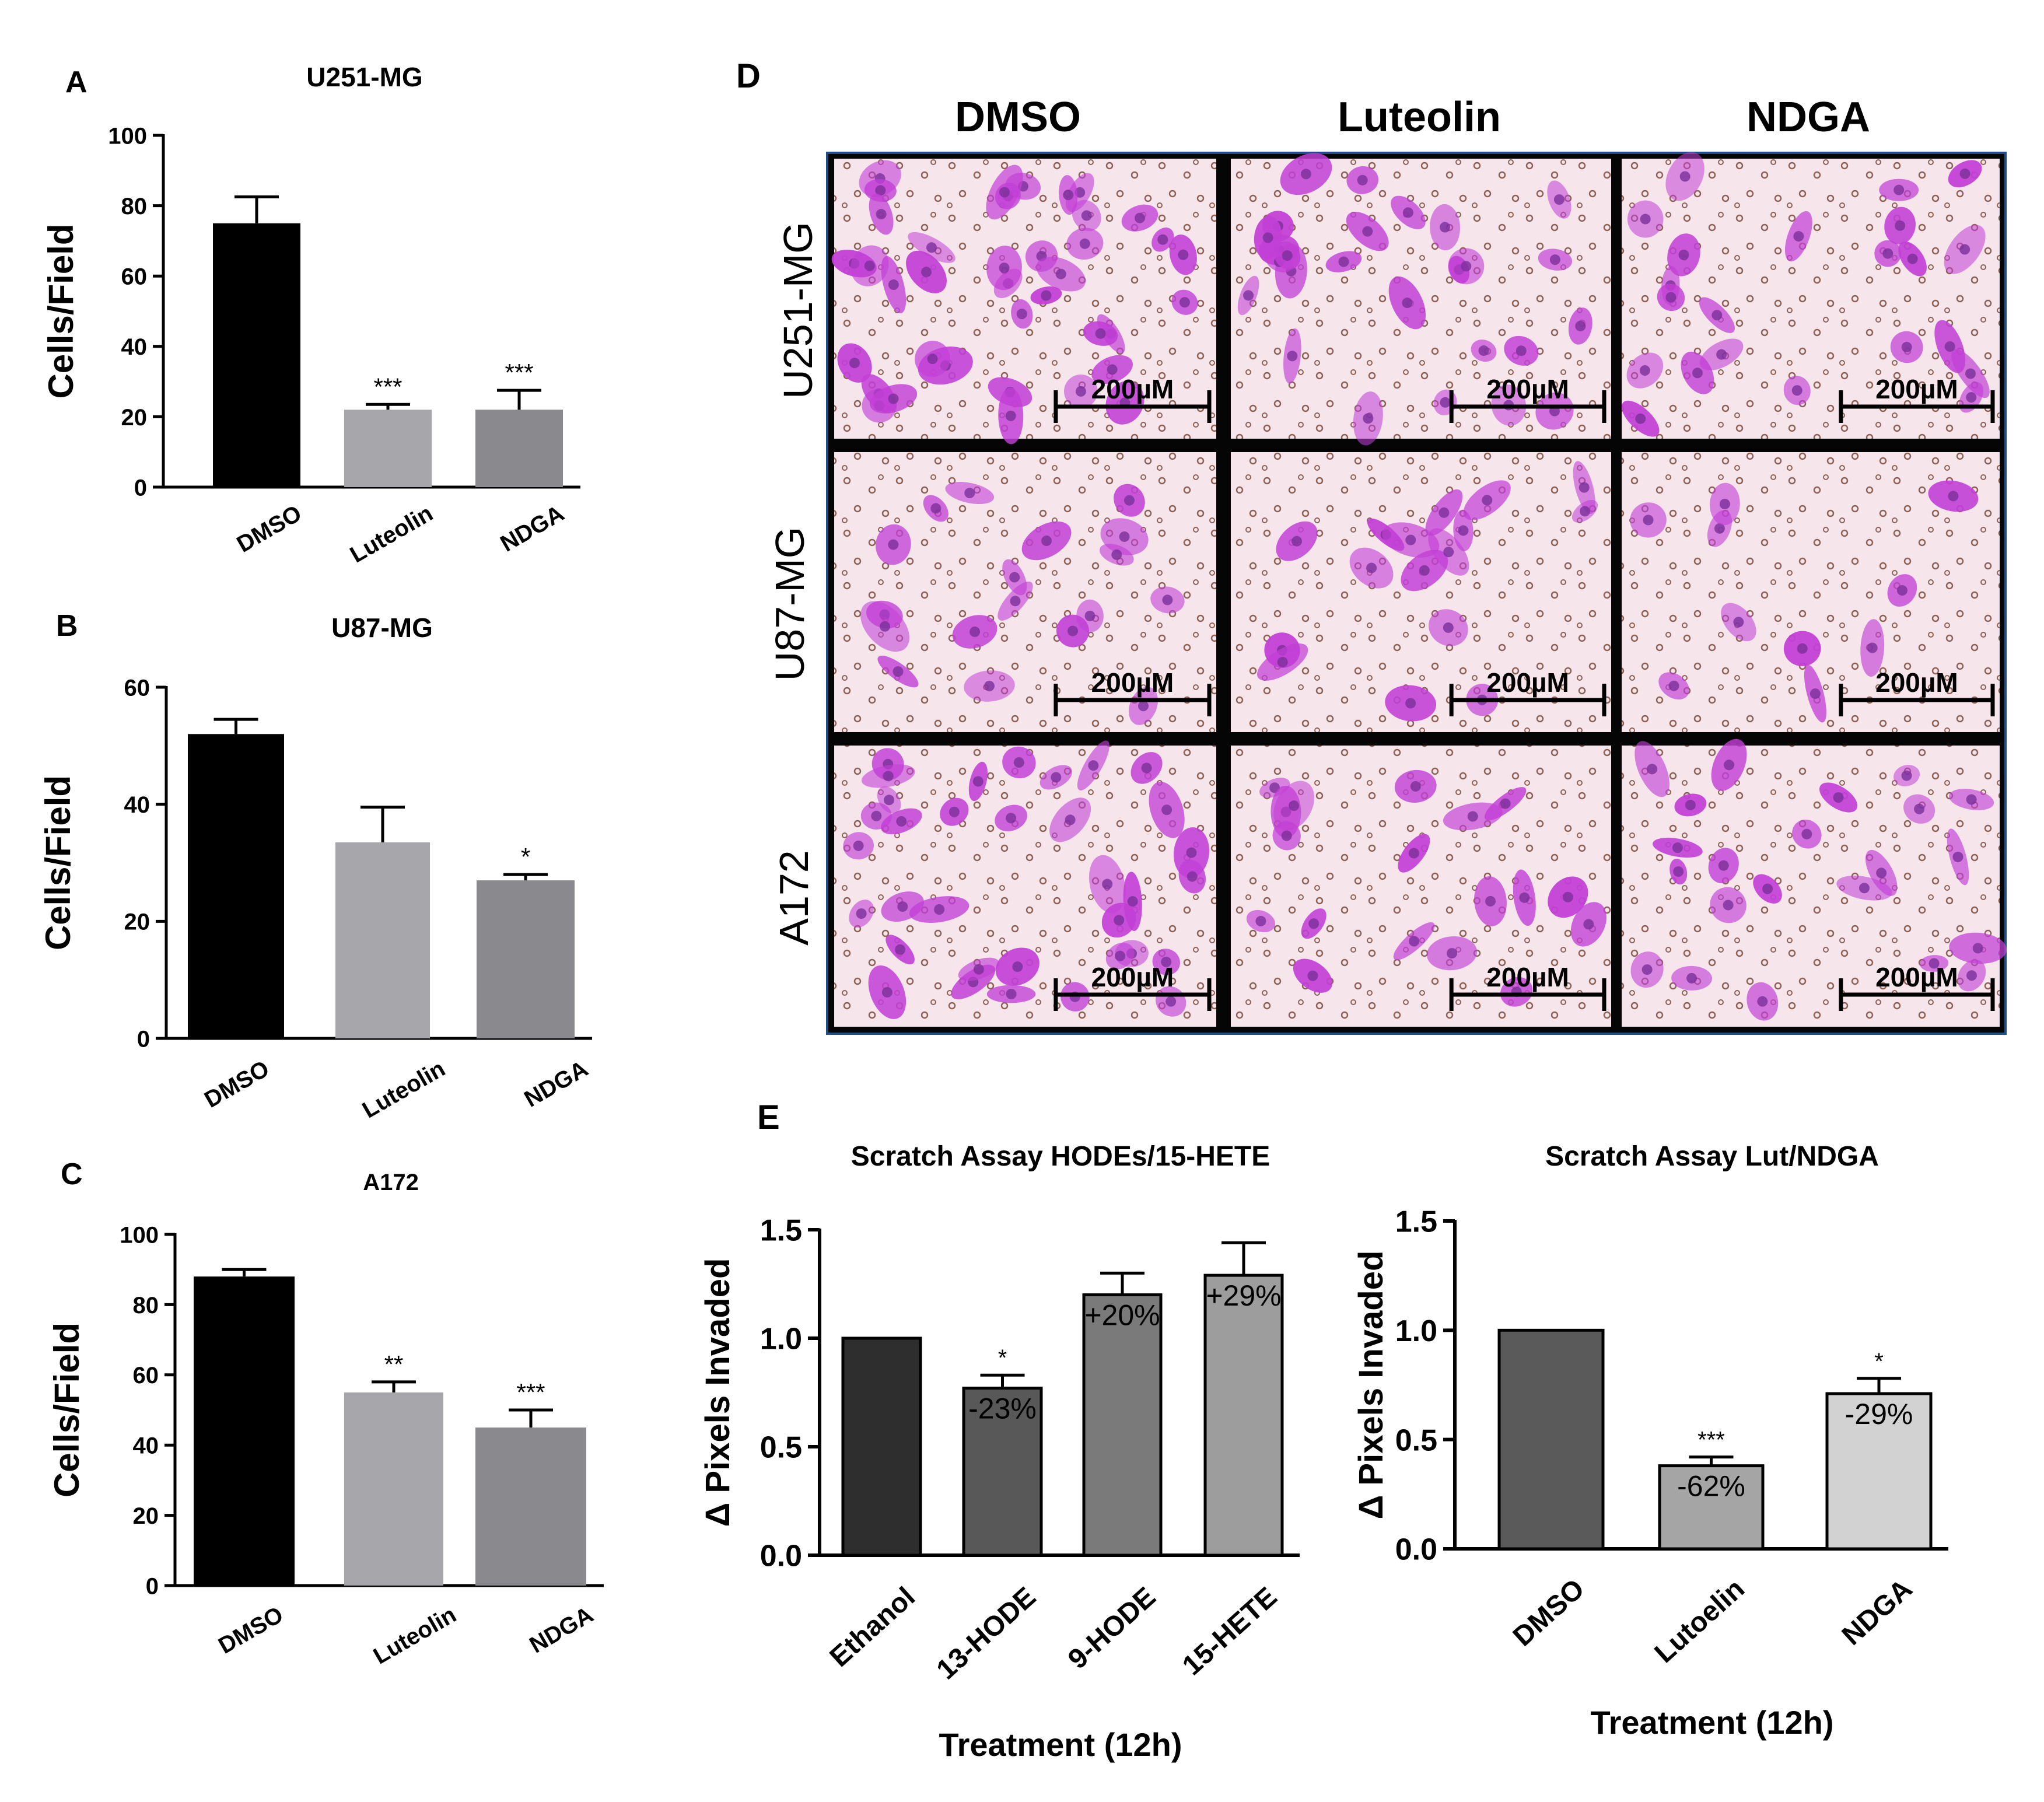 The height and width of the screenshot is (1802, 2044). What do you see at coordinates (1712, 1157) in the screenshot?
I see `chart-title: Scratch Assay Lut/NDGA` at bounding box center [1712, 1157].